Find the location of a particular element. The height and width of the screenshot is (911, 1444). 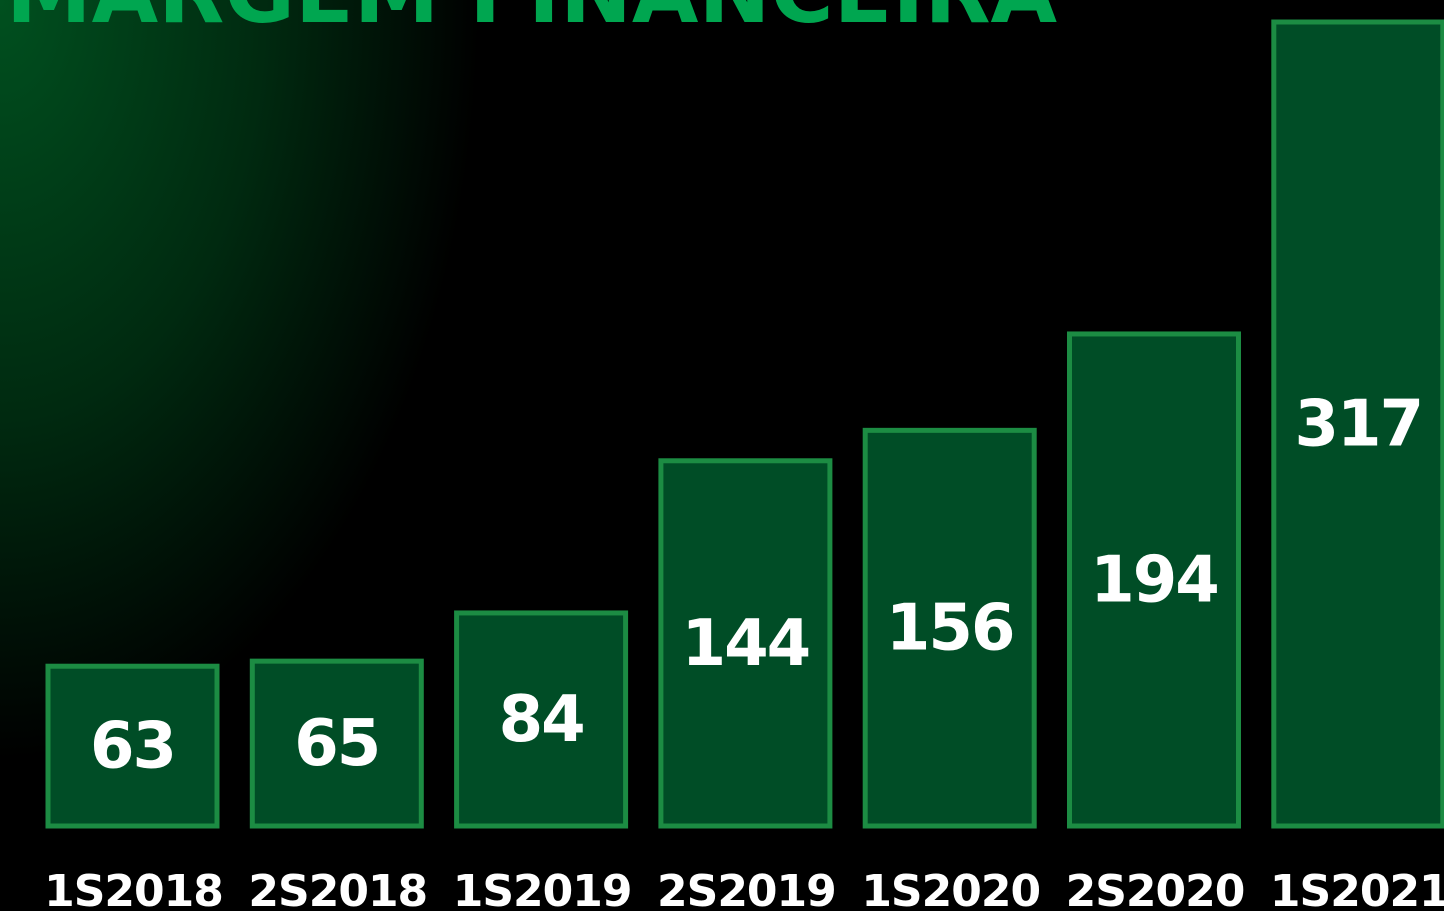

value-label: 194 is located at coordinates (1154, 581).